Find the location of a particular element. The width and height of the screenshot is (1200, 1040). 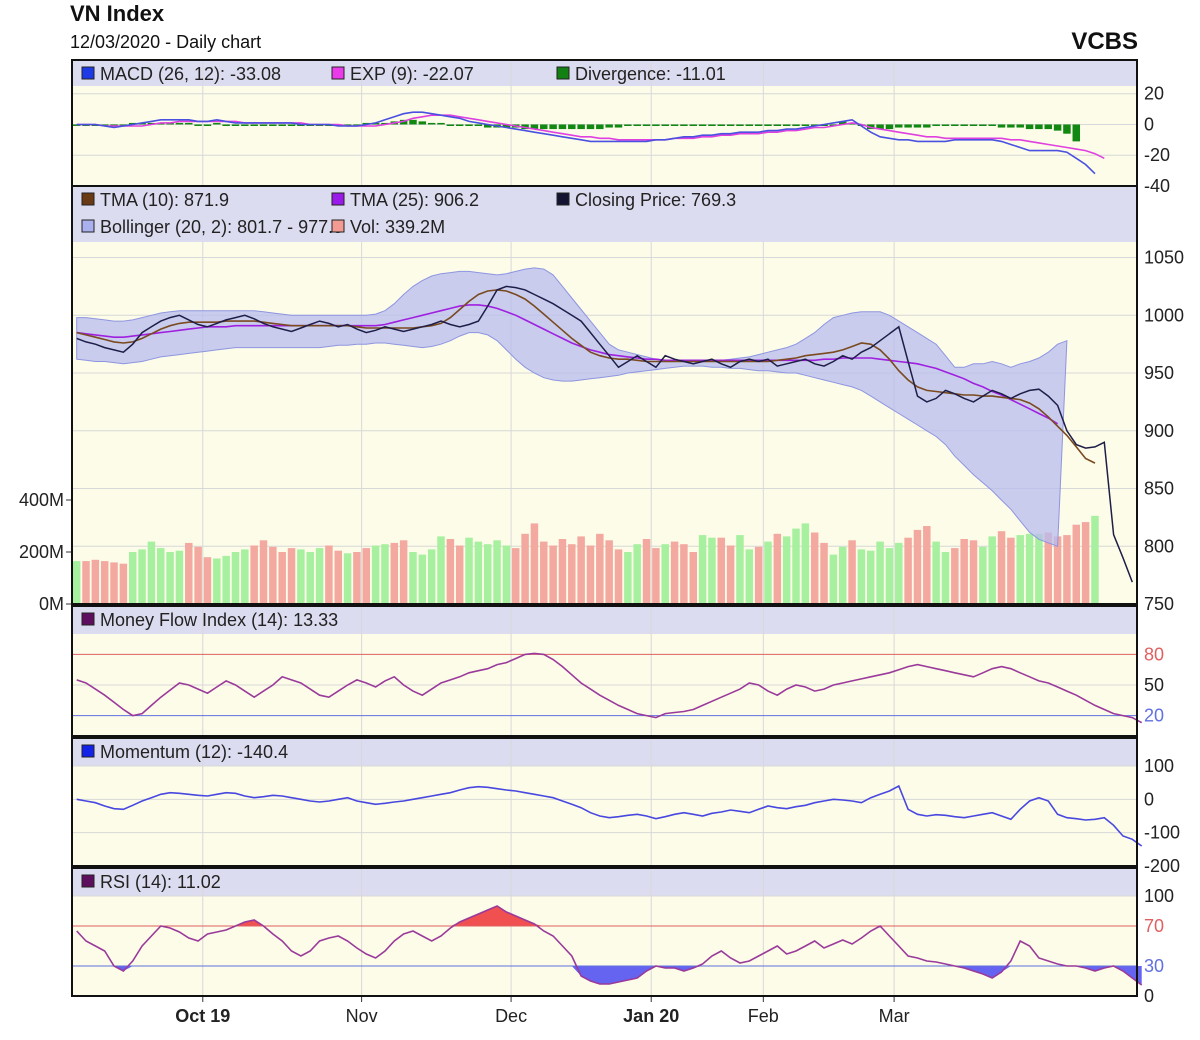

y-tick-label: 0 is located at coordinates (1149, 124).